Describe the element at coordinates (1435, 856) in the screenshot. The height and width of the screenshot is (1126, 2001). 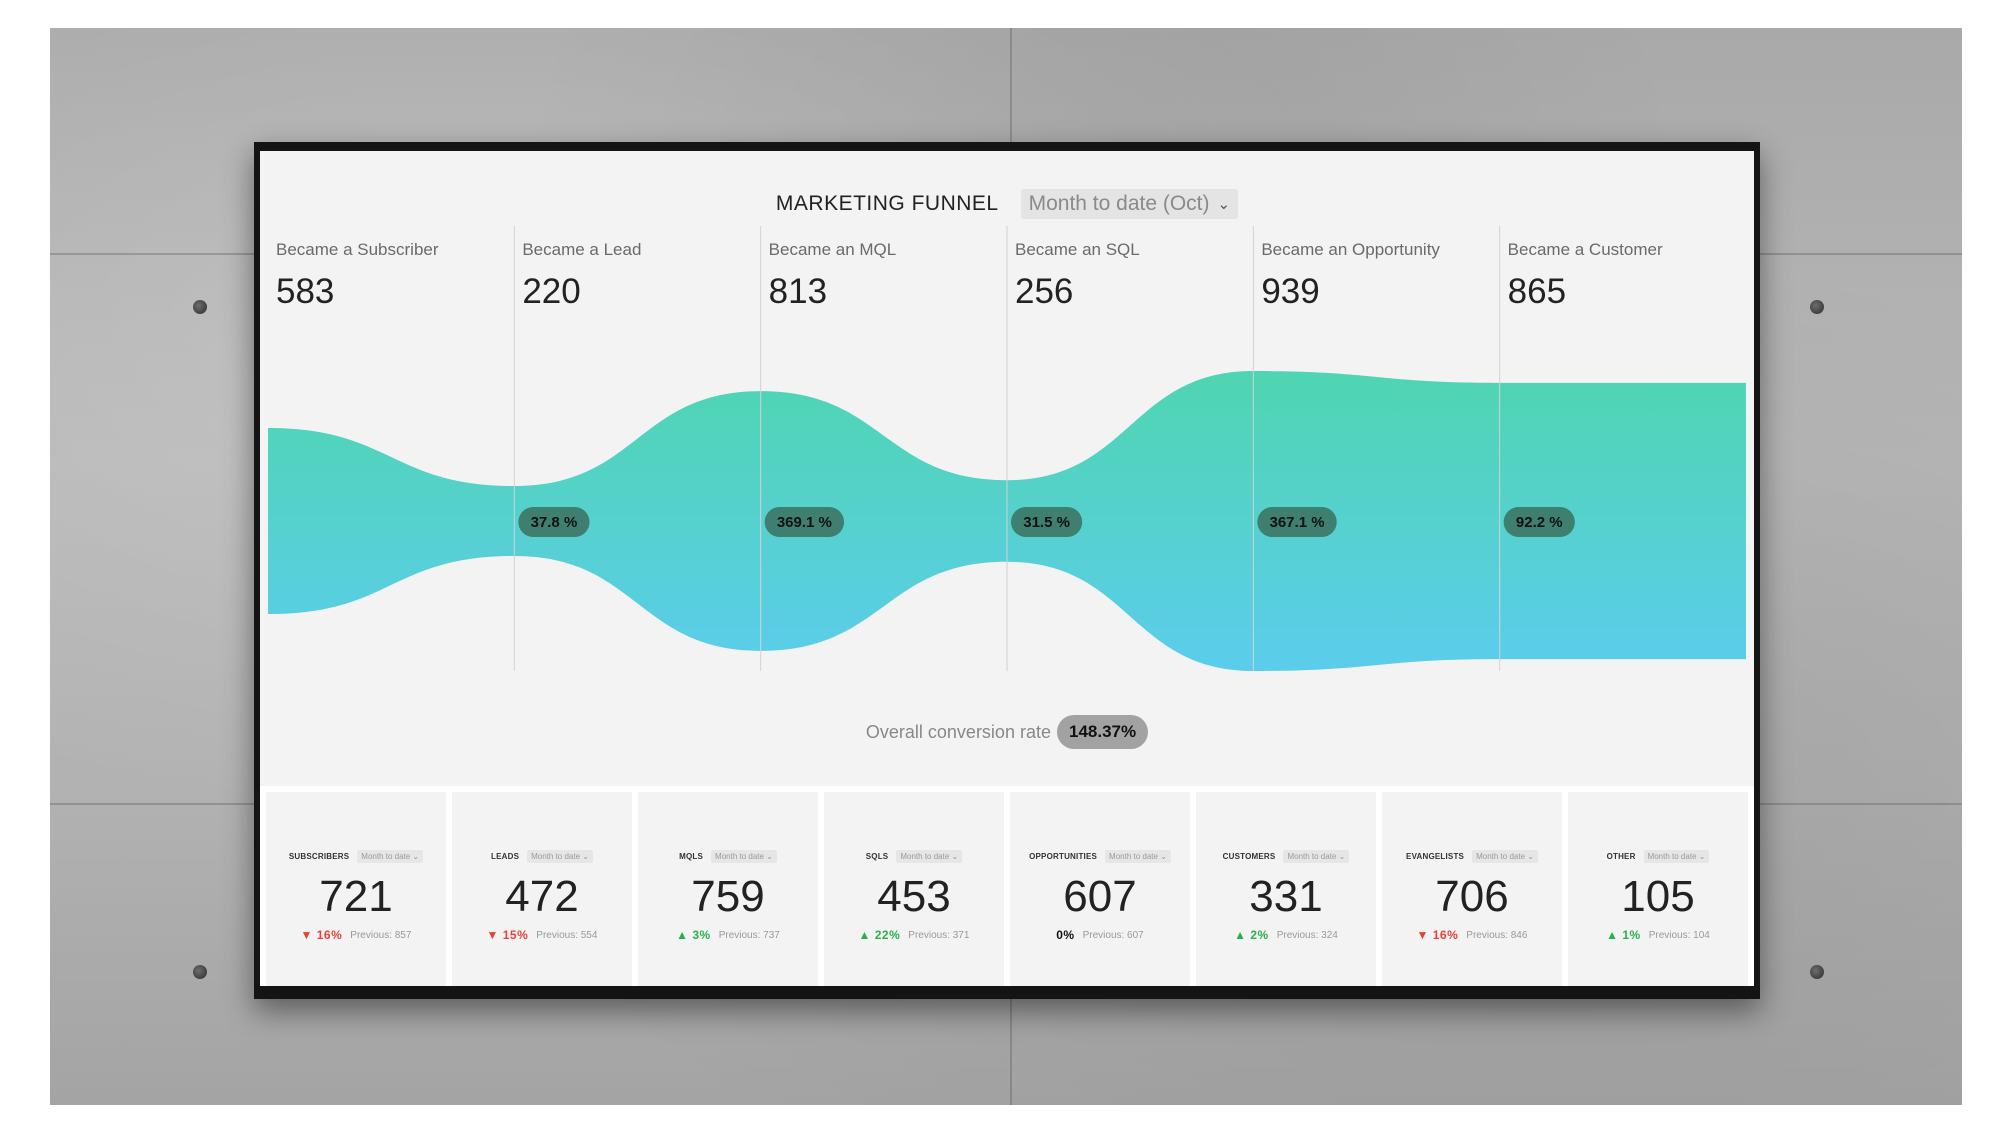
I see `kpi-name: EVANGELISTS` at that location.